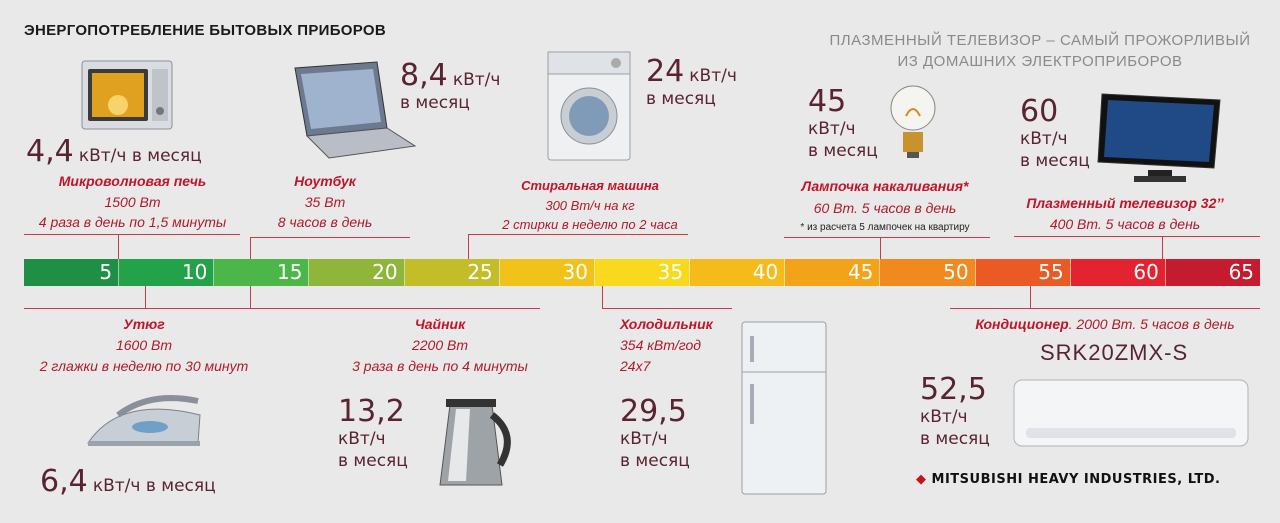  Describe the element at coordinates (250, 297) in the screenshot. I see `kettle-pointer` at that location.